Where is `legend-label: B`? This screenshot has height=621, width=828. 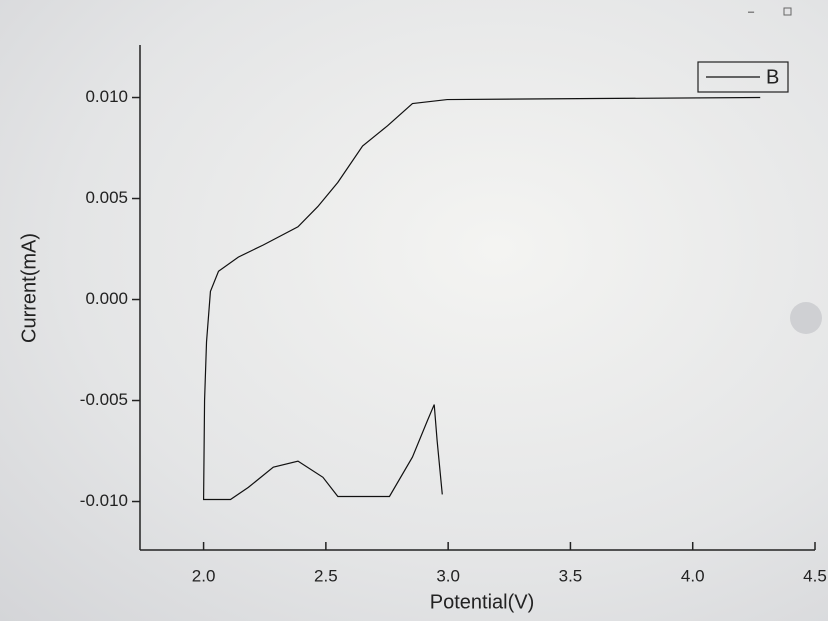
legend-label: B is located at coordinates (772, 77).